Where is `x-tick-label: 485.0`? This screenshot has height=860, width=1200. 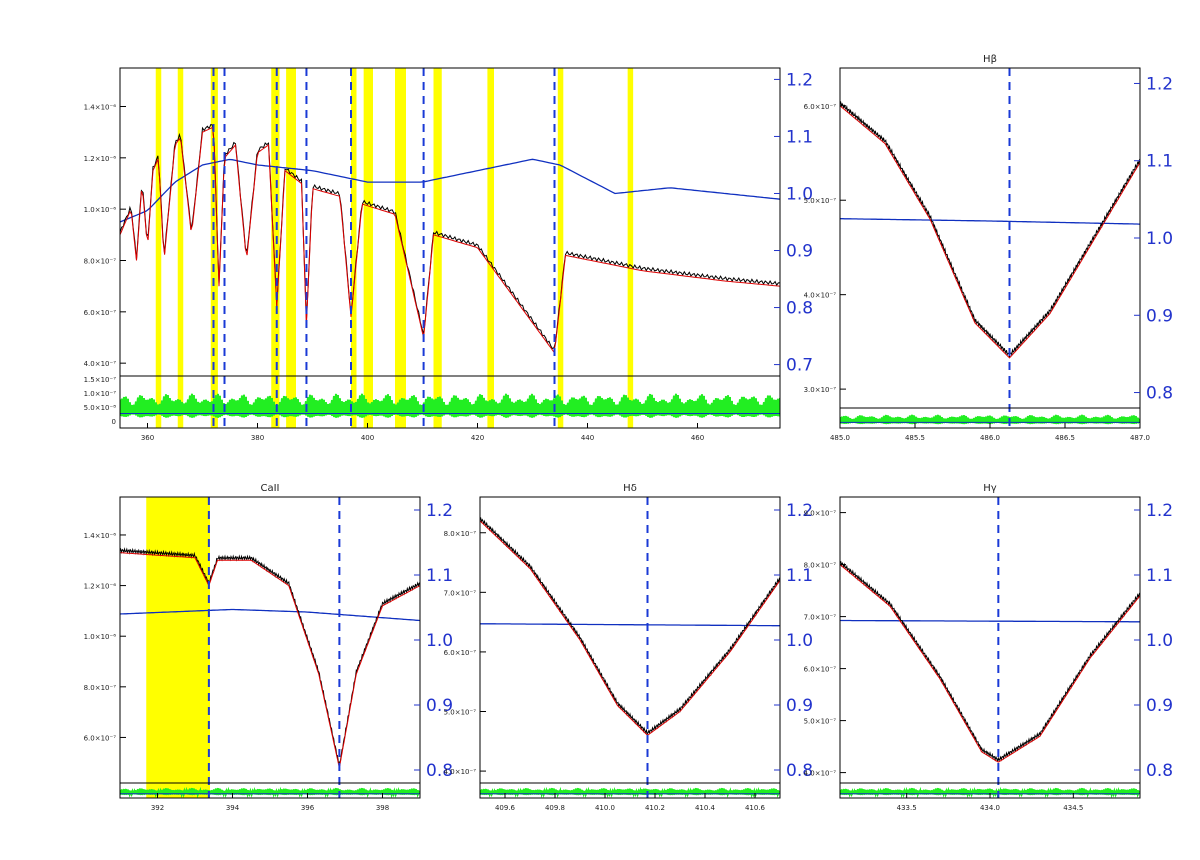 x-tick-label: 485.0 is located at coordinates (840, 438).